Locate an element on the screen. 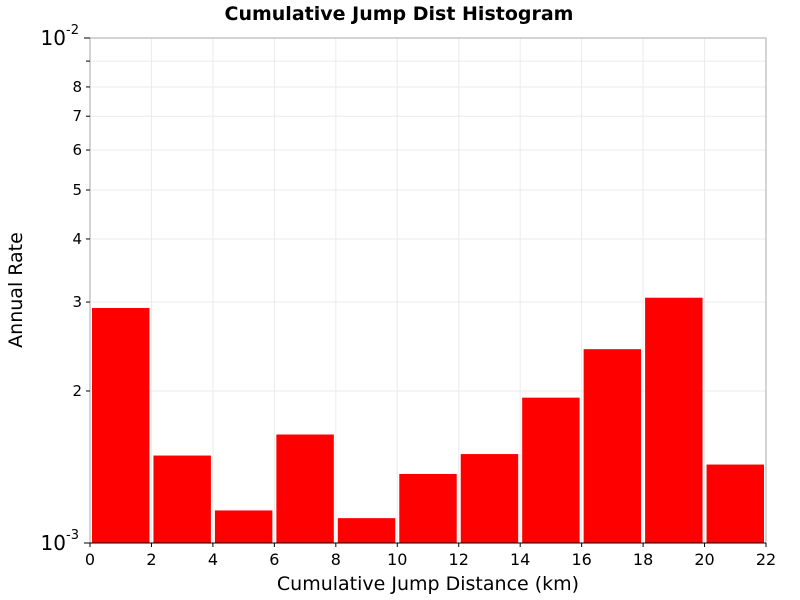 This screenshot has height=600, width=800. y-axis-label: Annual Rate is located at coordinates (16, 290).